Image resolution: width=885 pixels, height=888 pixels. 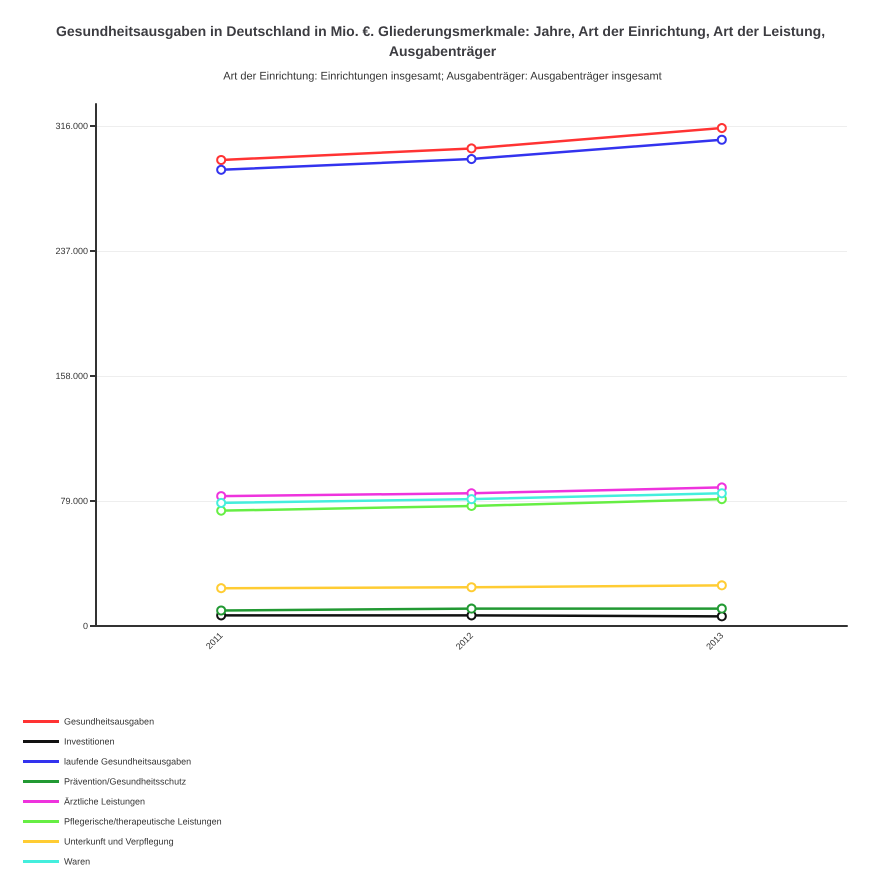 I want to click on legend-label: Prävention/Gesundheitsschutz, so click(x=125, y=781).